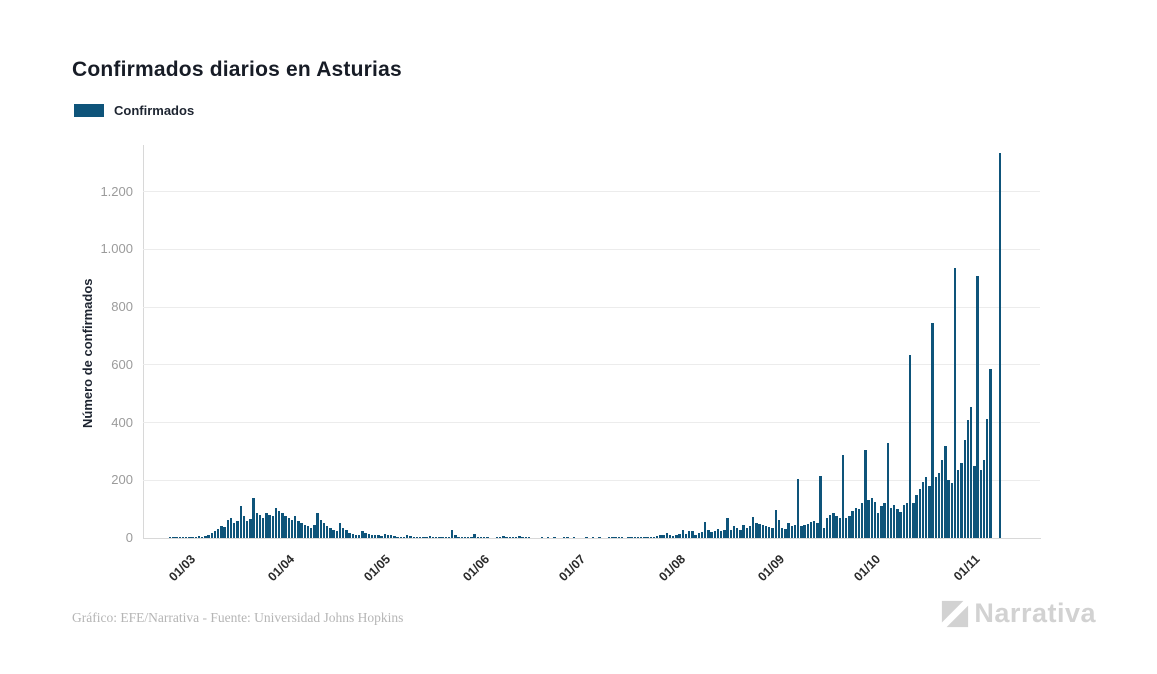 The height and width of the screenshot is (674, 1157). I want to click on y-tick-label: 0, so click(129, 537).